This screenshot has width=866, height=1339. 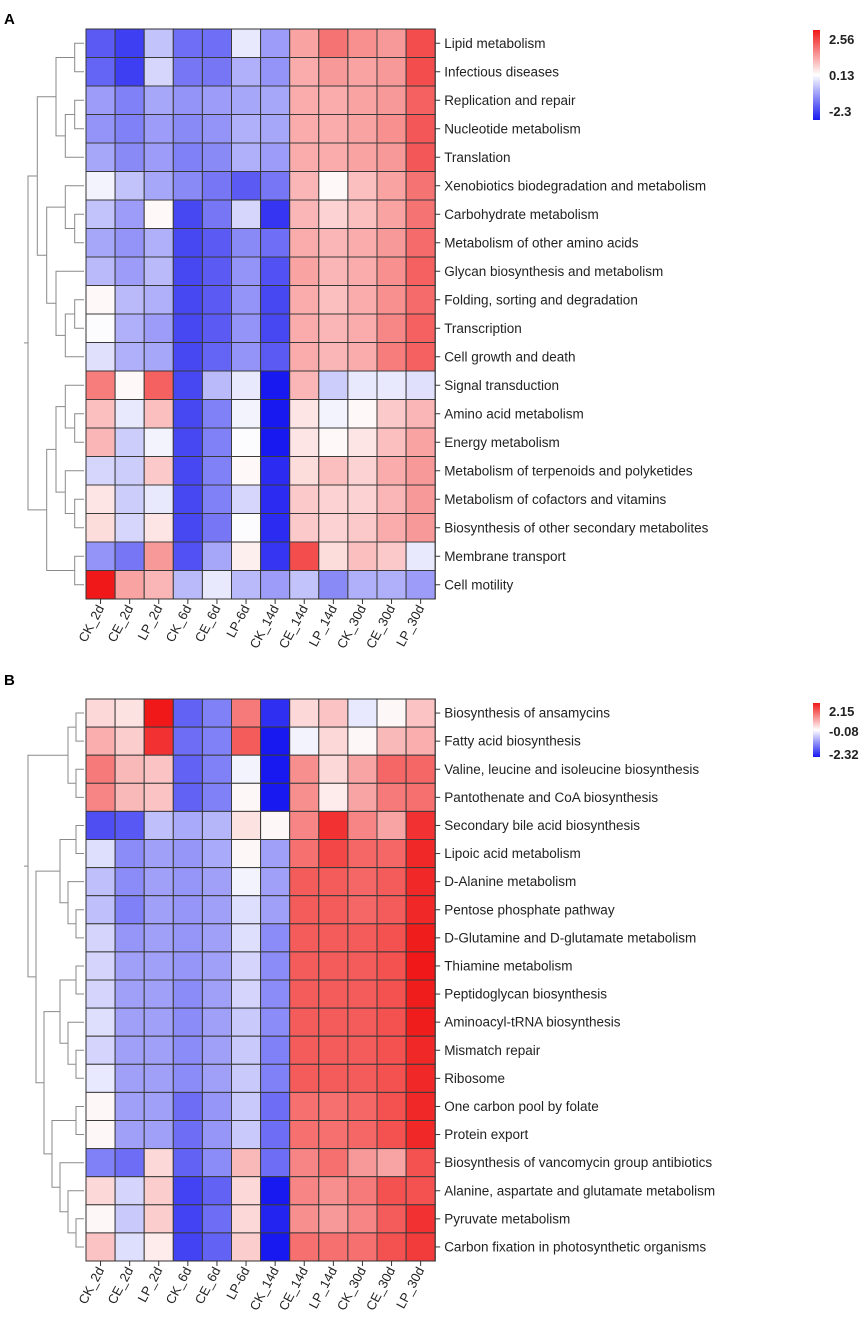 What do you see at coordinates (54, 314) in the screenshot?
I see `row-dendrogram-a` at bounding box center [54, 314].